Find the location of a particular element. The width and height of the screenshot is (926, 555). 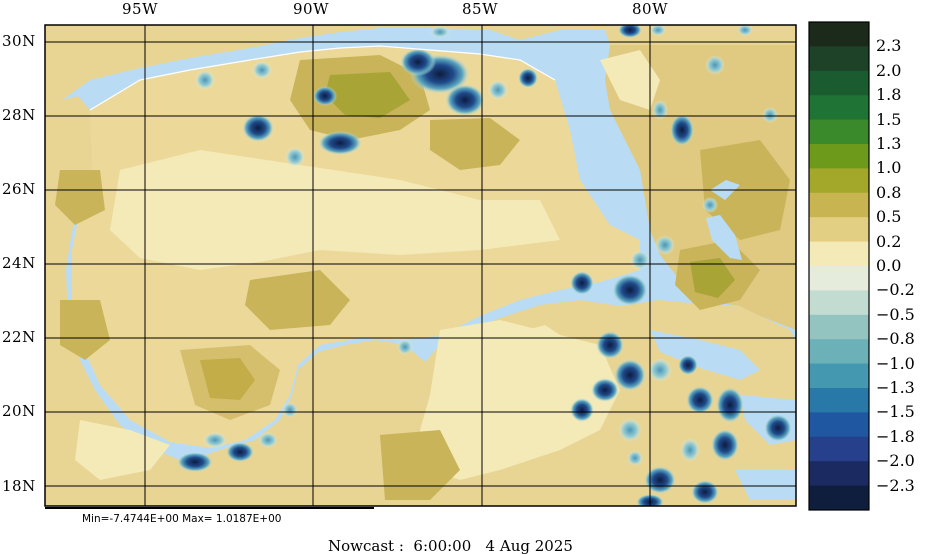

colorbar-label: −0.5 is located at coordinates (895, 314).